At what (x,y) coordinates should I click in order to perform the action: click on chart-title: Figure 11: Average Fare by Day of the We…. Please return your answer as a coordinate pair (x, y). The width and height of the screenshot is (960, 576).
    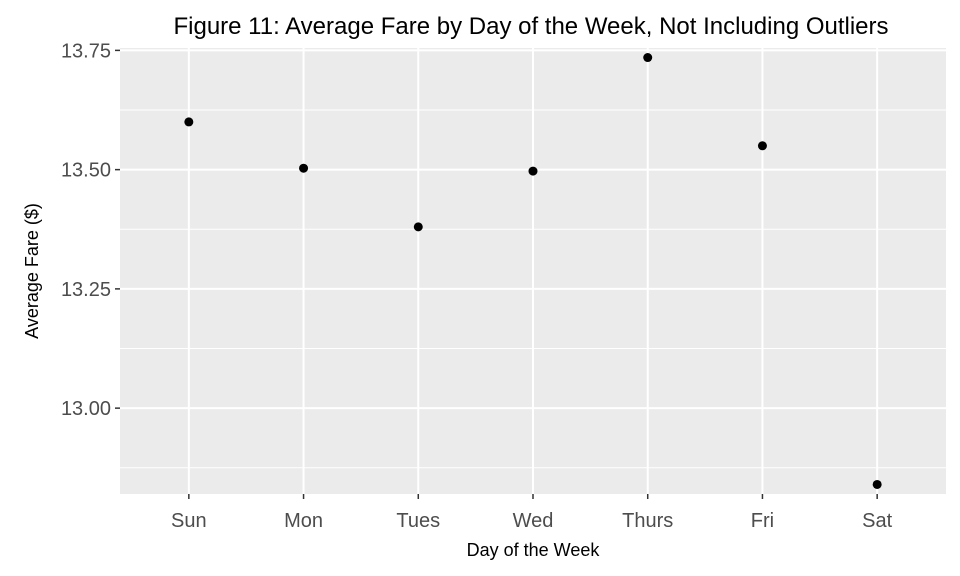
    Looking at the image, I should click on (530, 26).